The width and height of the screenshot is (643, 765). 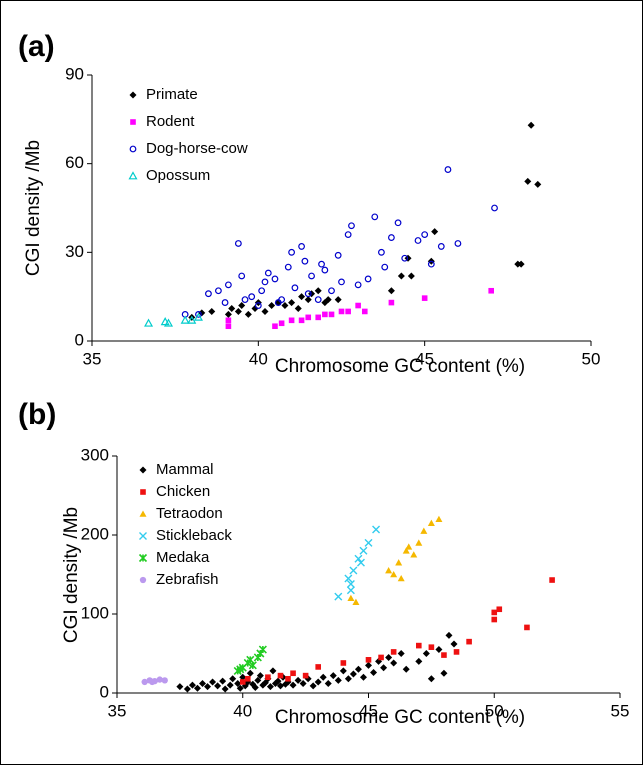 What do you see at coordinates (183, 557) in the screenshot?
I see `legend-label: Medaka` at bounding box center [183, 557].